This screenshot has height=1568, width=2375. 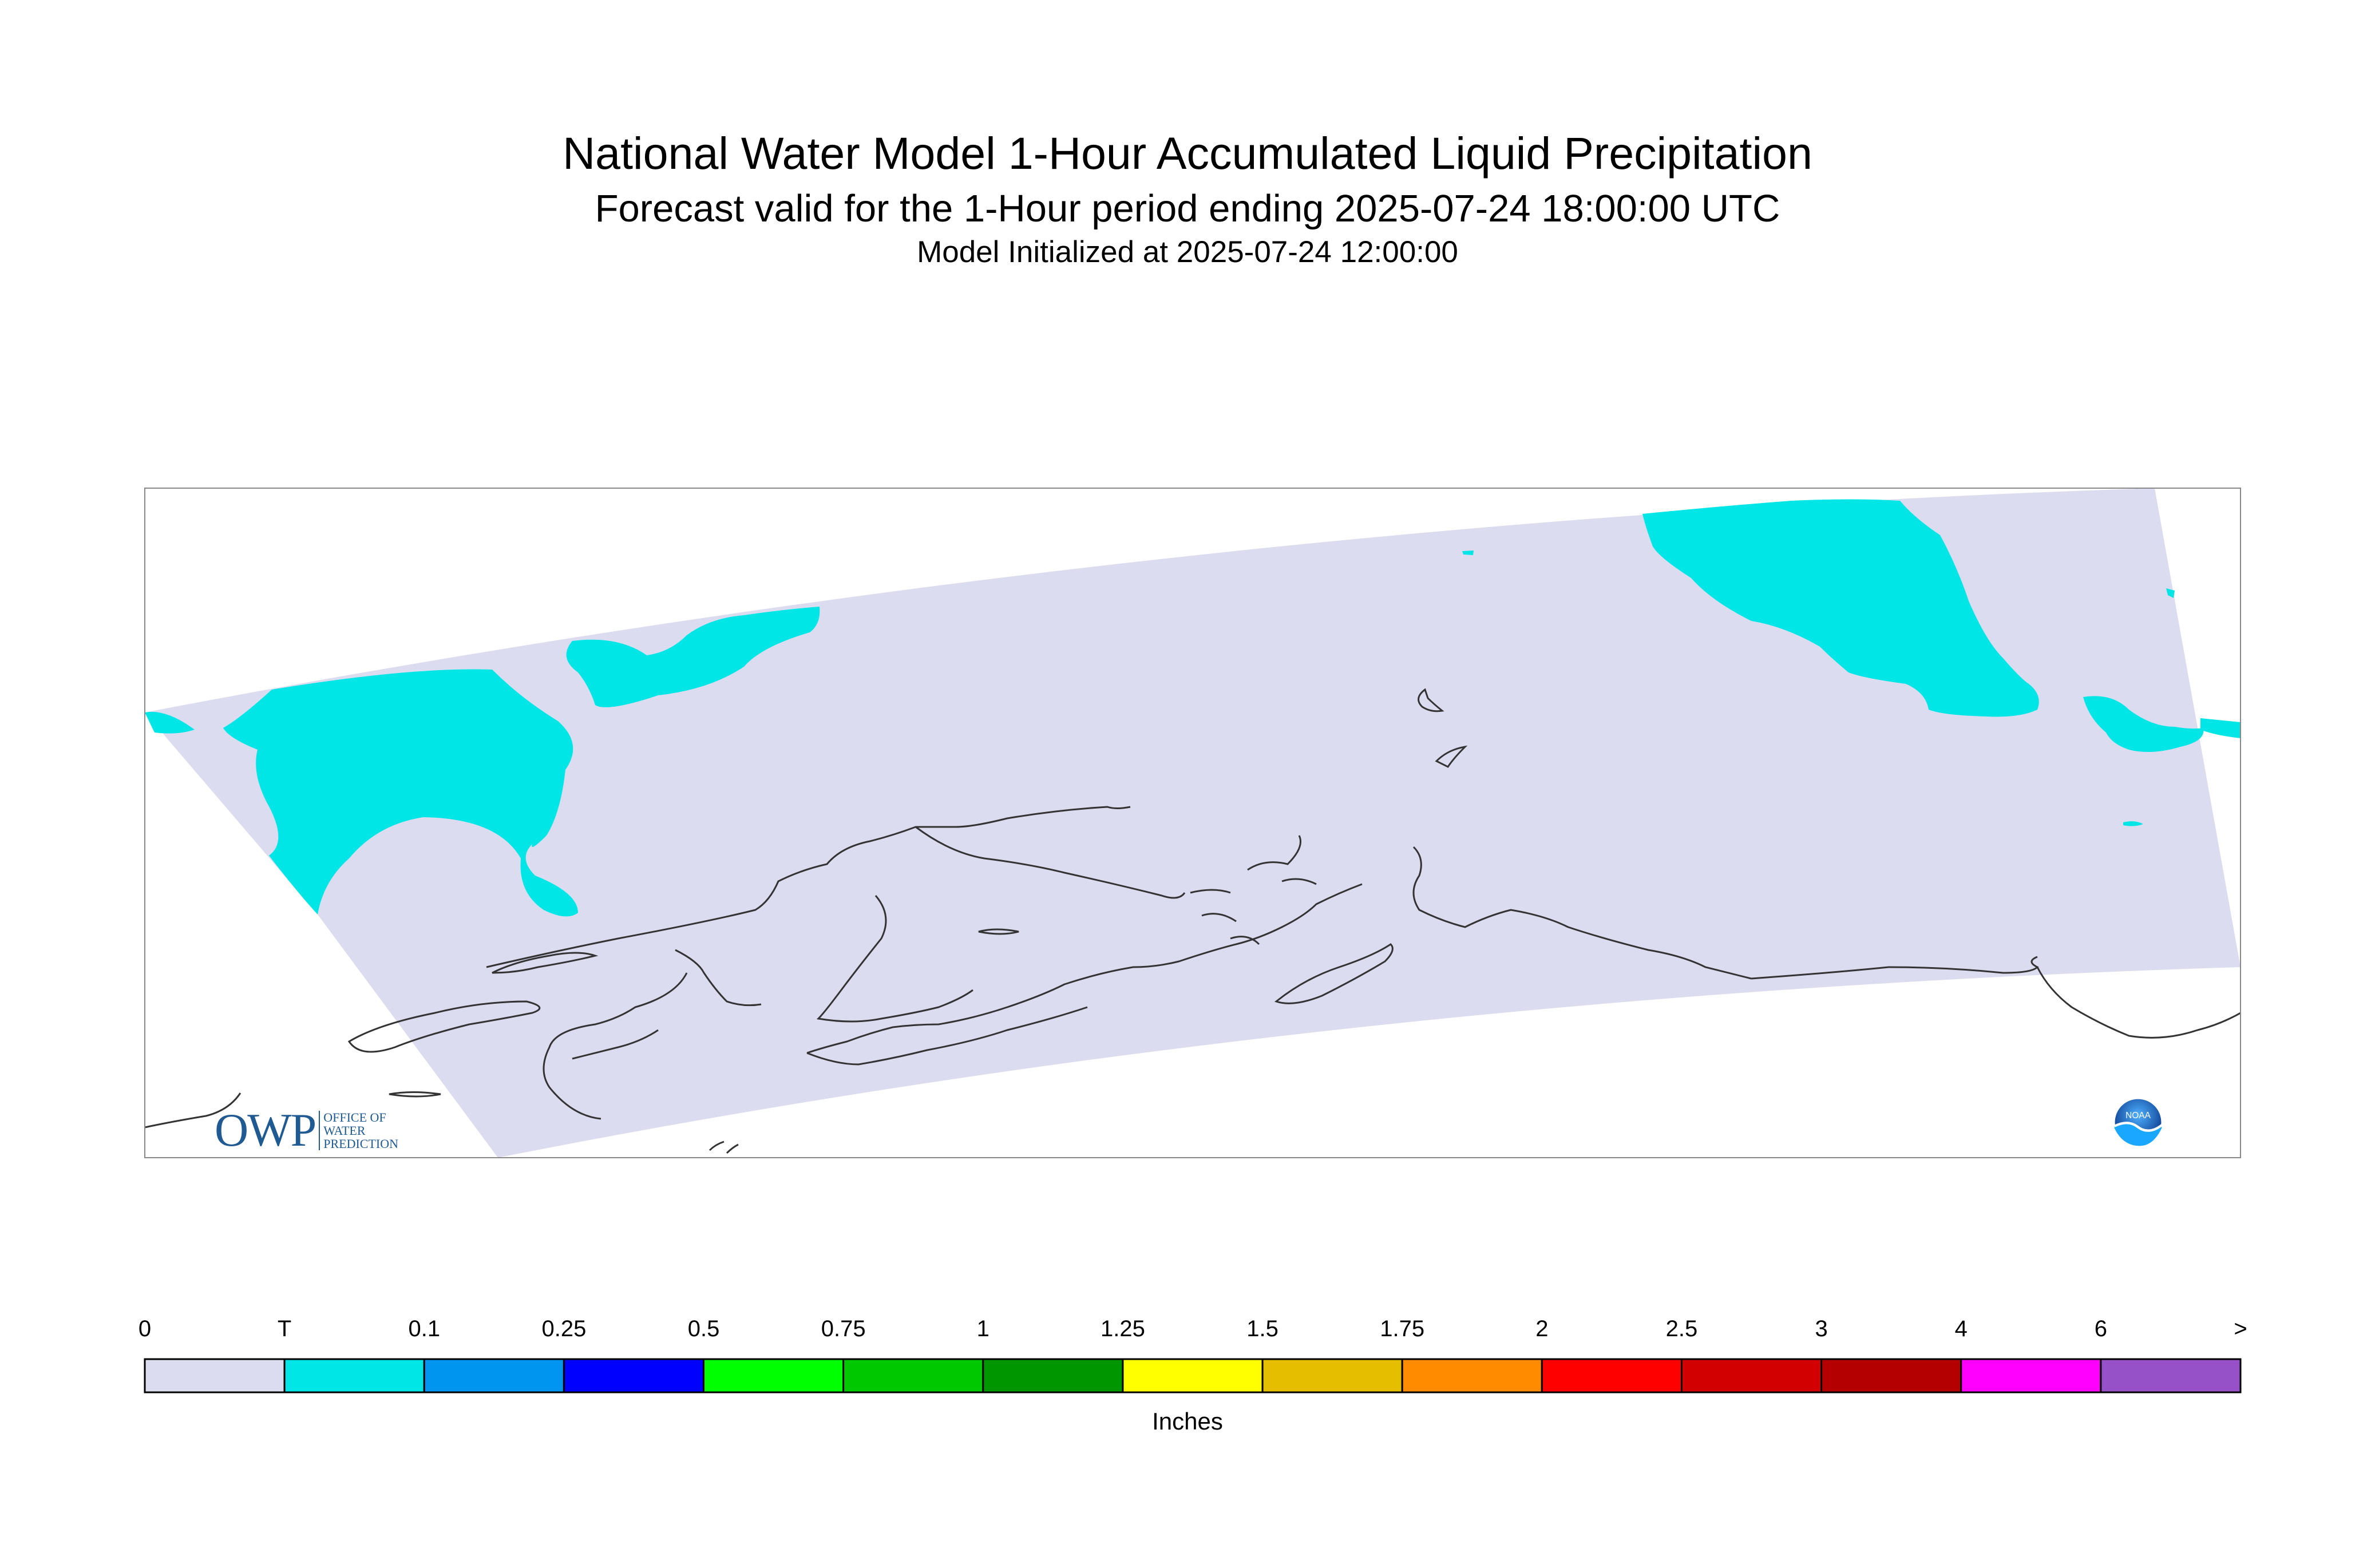 I want to click on coastline-mainland, so click(x=808, y=887).